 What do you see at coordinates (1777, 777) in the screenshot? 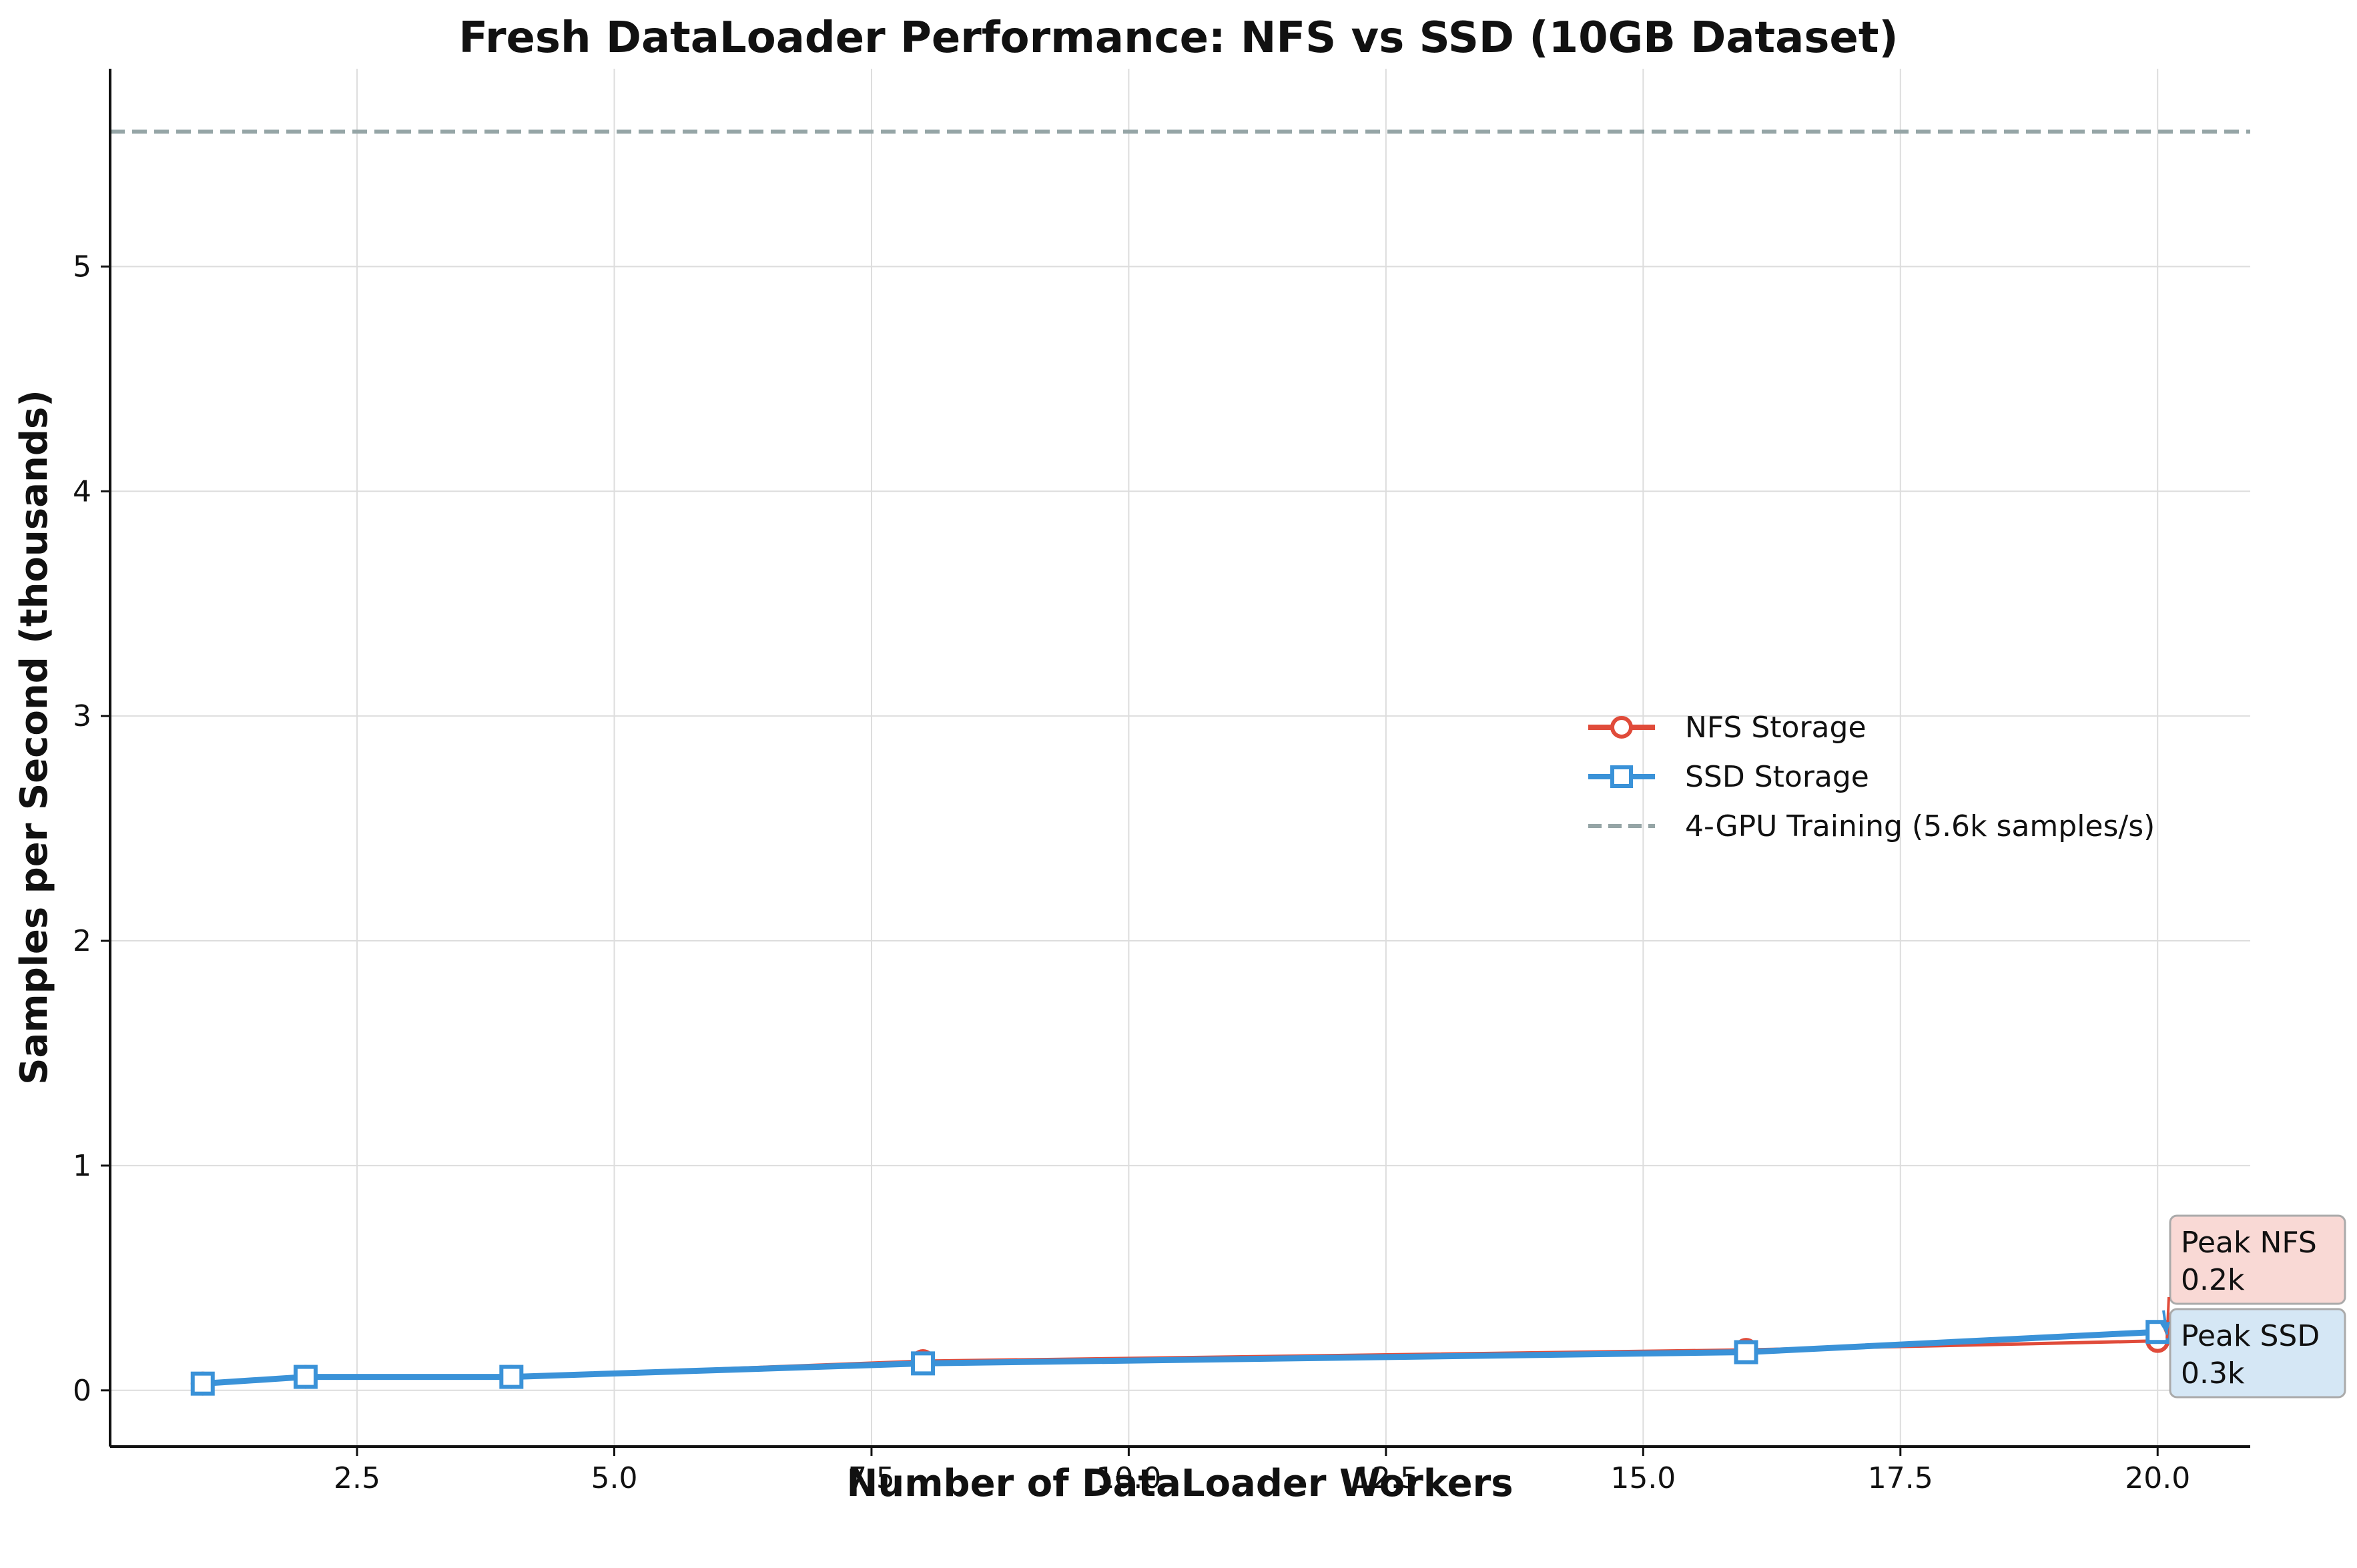
I see `legend-label: SSD Storage` at bounding box center [1777, 777].